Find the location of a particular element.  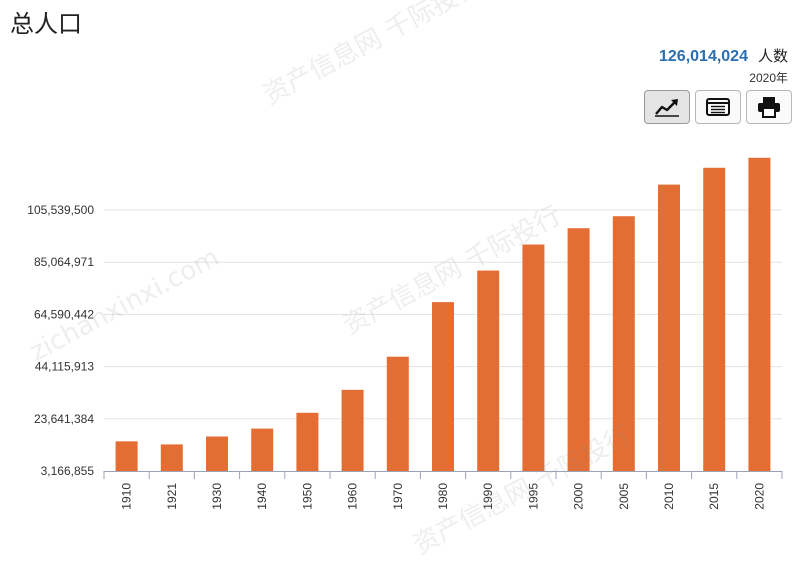

bar-1921 is located at coordinates (171, 457).